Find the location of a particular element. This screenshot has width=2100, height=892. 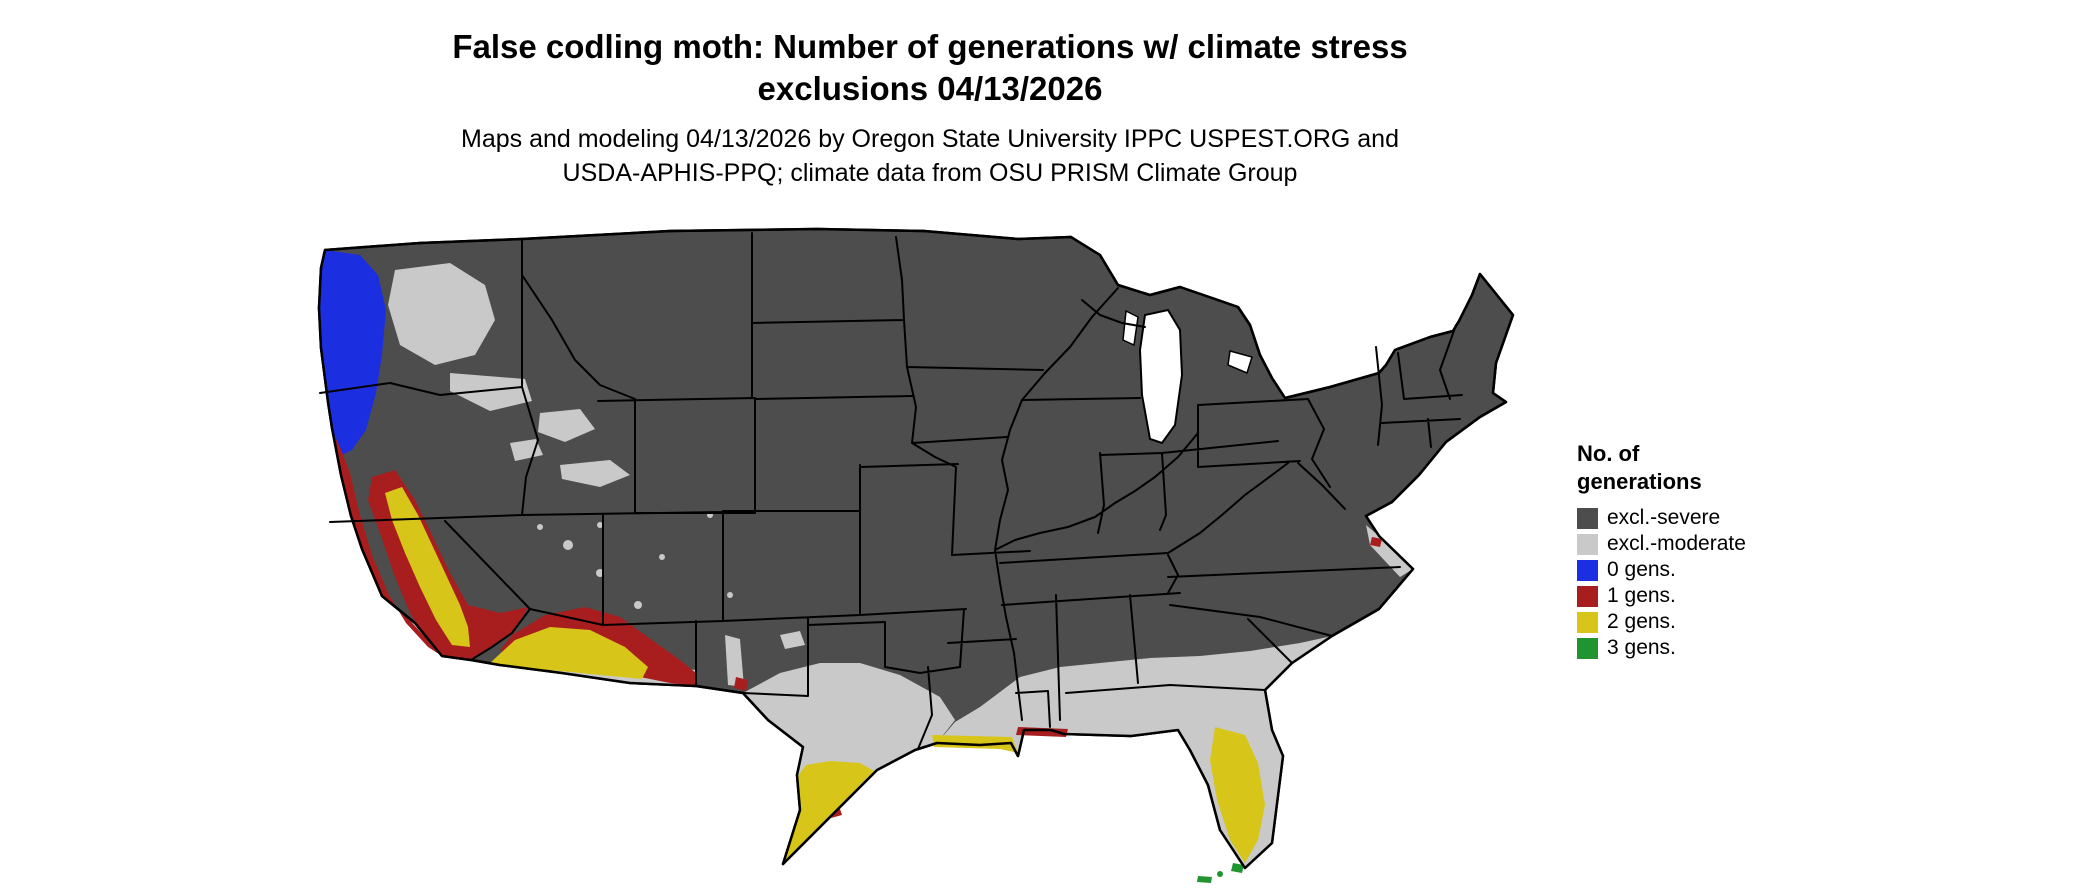

legend-label-0-gens: 0 gens. is located at coordinates (1641, 569).